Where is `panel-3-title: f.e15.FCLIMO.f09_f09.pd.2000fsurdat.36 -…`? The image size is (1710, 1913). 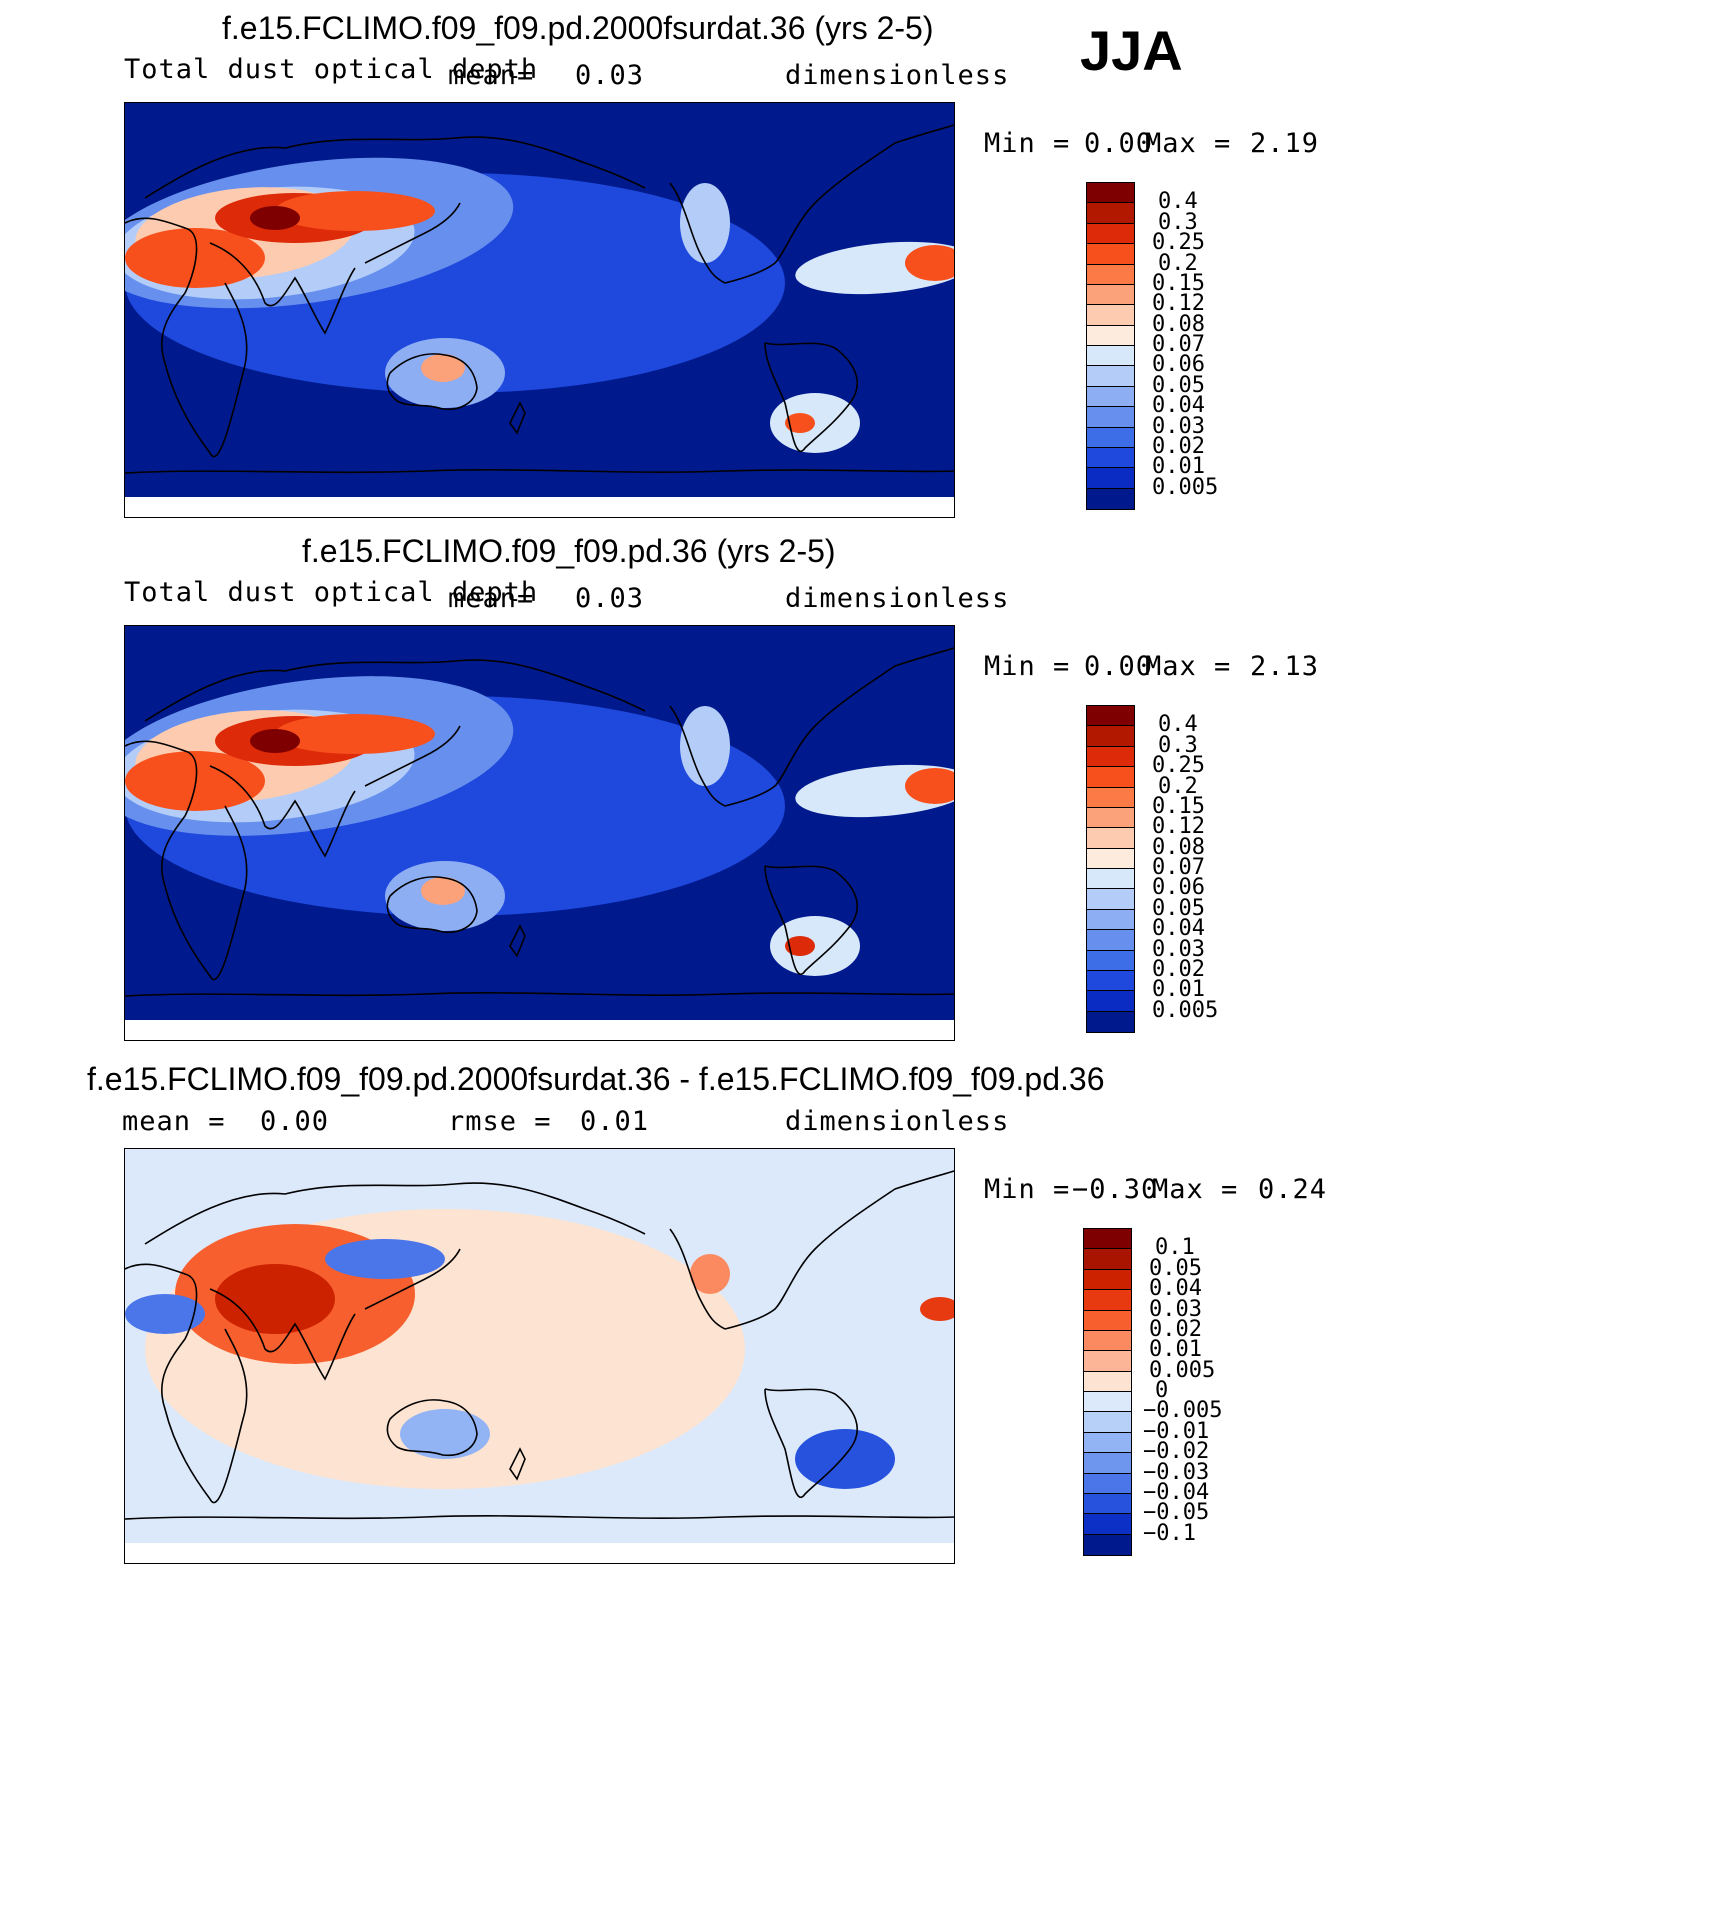
panel-3-title: f.e15.FCLIMO.f09_f09.pd.2000fsurdat.36 -… is located at coordinates (596, 1079).